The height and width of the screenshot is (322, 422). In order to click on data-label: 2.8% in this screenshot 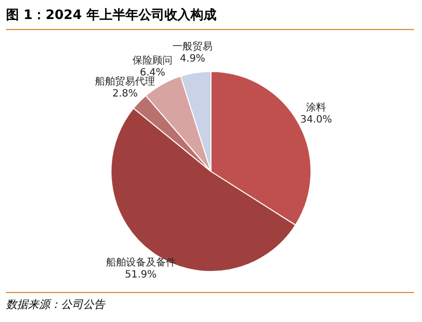, I will do `click(125, 94)`.